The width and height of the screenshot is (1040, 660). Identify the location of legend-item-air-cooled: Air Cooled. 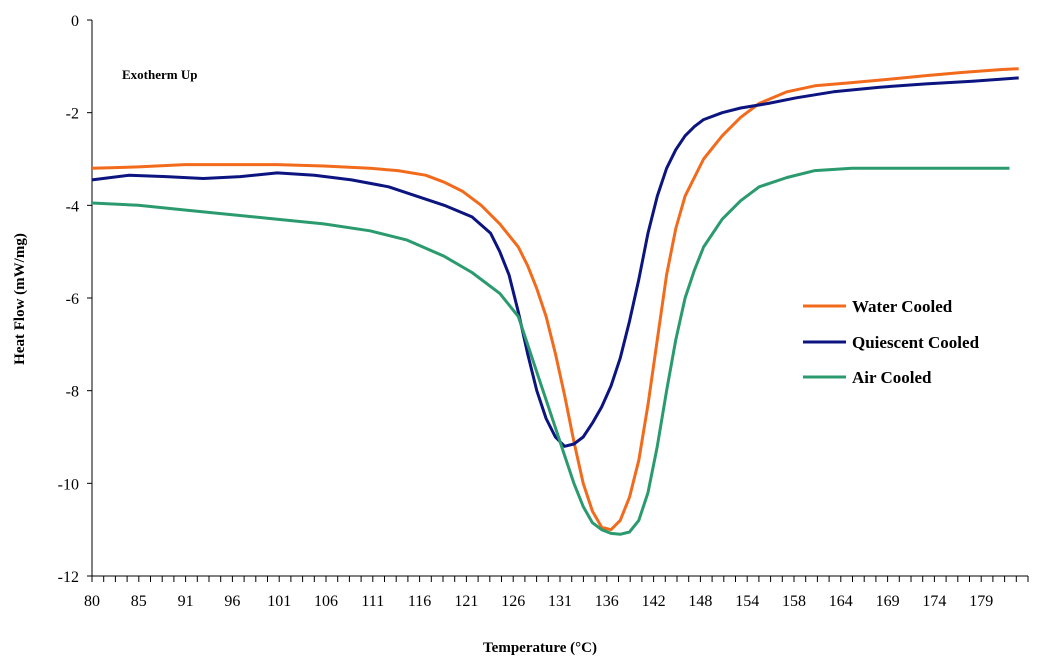
(867, 377).